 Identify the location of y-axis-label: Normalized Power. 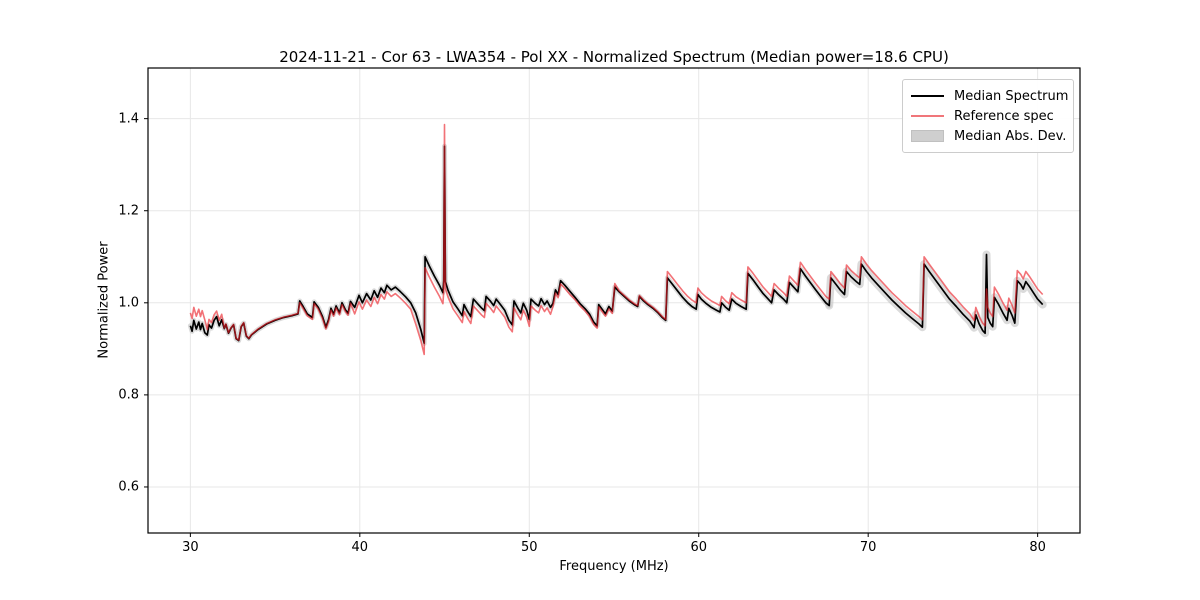
(104, 300).